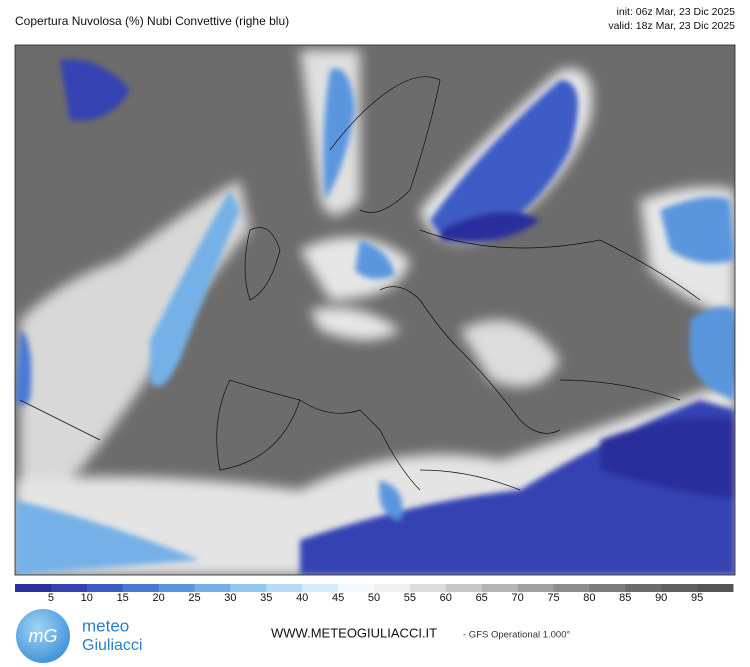  I want to click on colorbar-tick-label: 10, so click(87, 598).